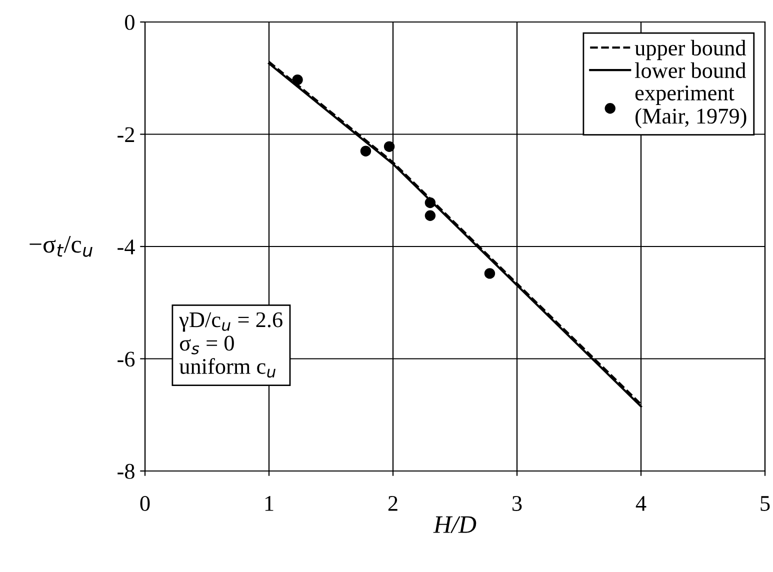 Image resolution: width=773 pixels, height=572 pixels. I want to click on x-axis-title: H/D, so click(454, 525).